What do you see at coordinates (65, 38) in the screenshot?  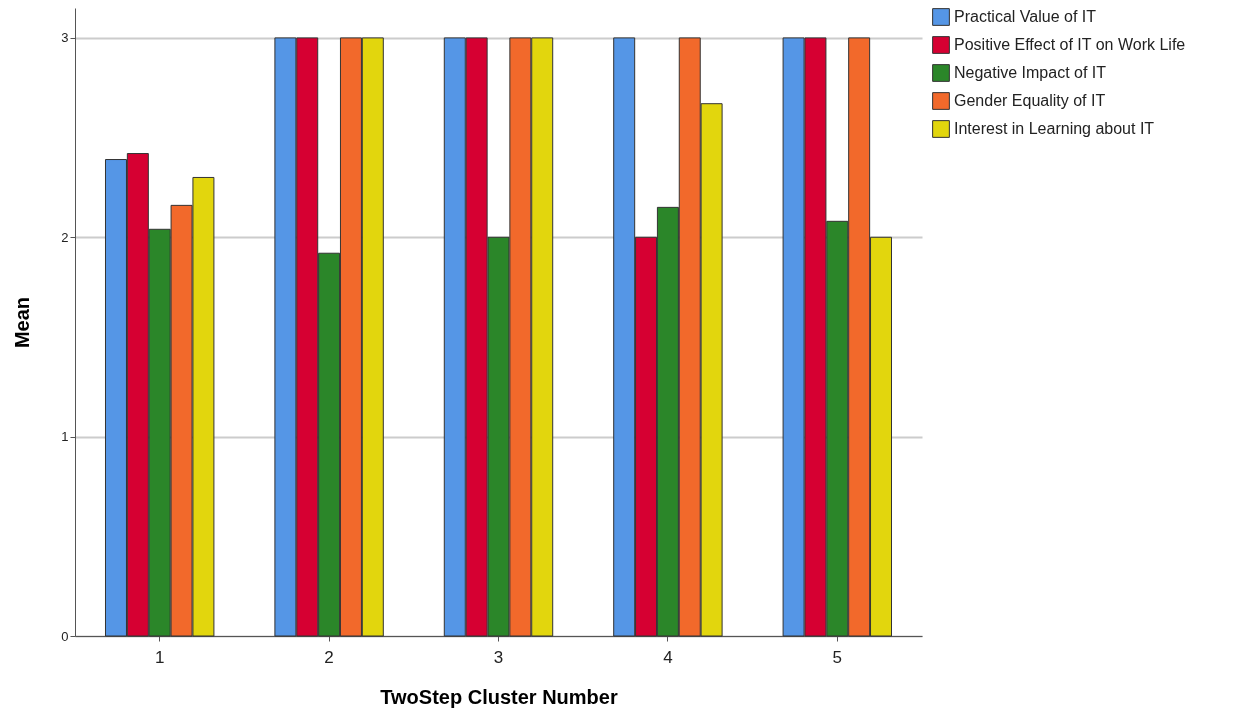 I see `y-tick-label: 3` at bounding box center [65, 38].